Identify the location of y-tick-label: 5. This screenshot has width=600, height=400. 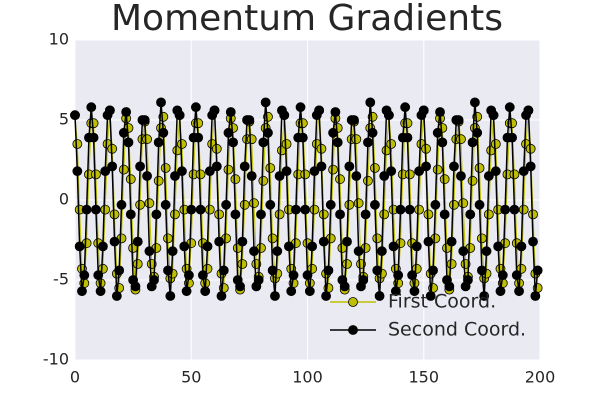
(64, 119).